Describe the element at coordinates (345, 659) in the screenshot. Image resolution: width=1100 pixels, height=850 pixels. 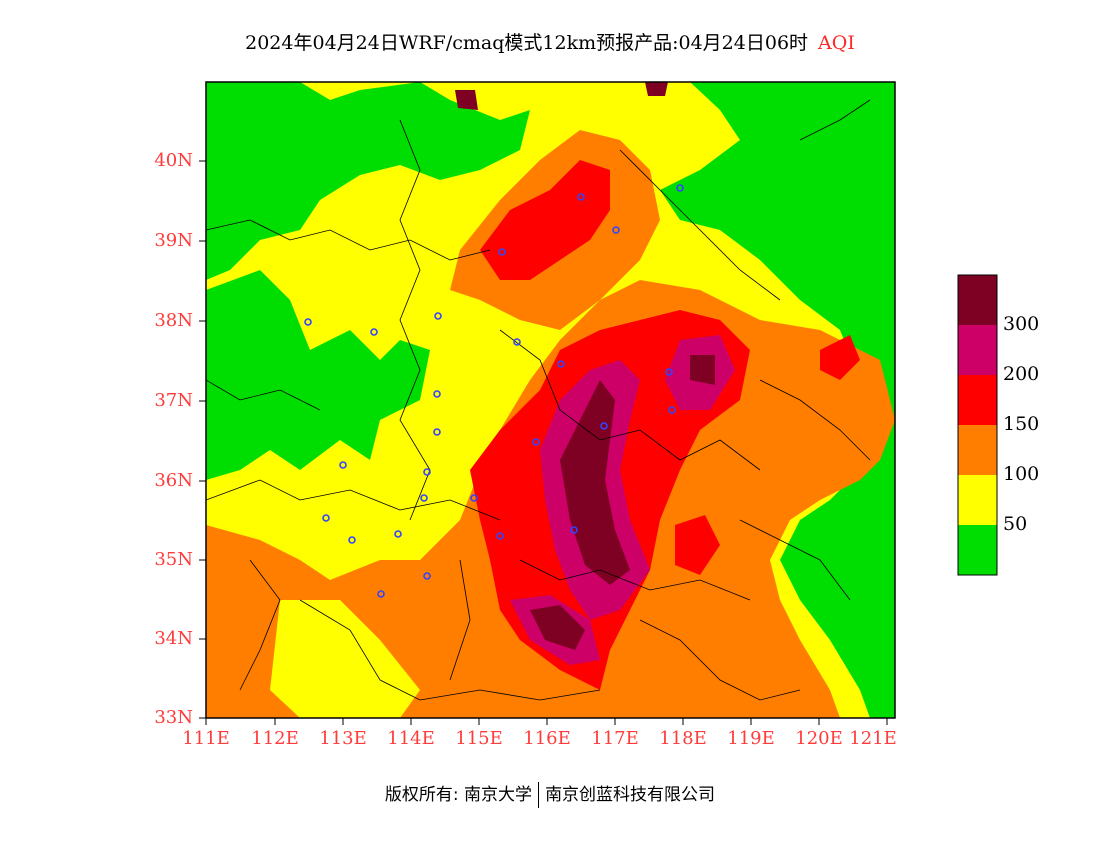
I see `field-yellow-south` at that location.